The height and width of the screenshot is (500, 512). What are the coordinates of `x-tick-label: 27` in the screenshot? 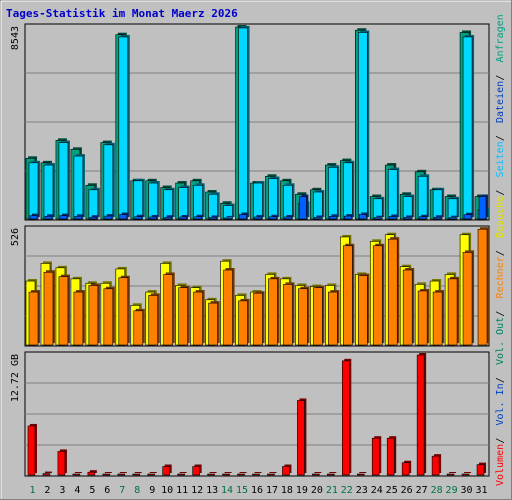 It's located at (422, 490).